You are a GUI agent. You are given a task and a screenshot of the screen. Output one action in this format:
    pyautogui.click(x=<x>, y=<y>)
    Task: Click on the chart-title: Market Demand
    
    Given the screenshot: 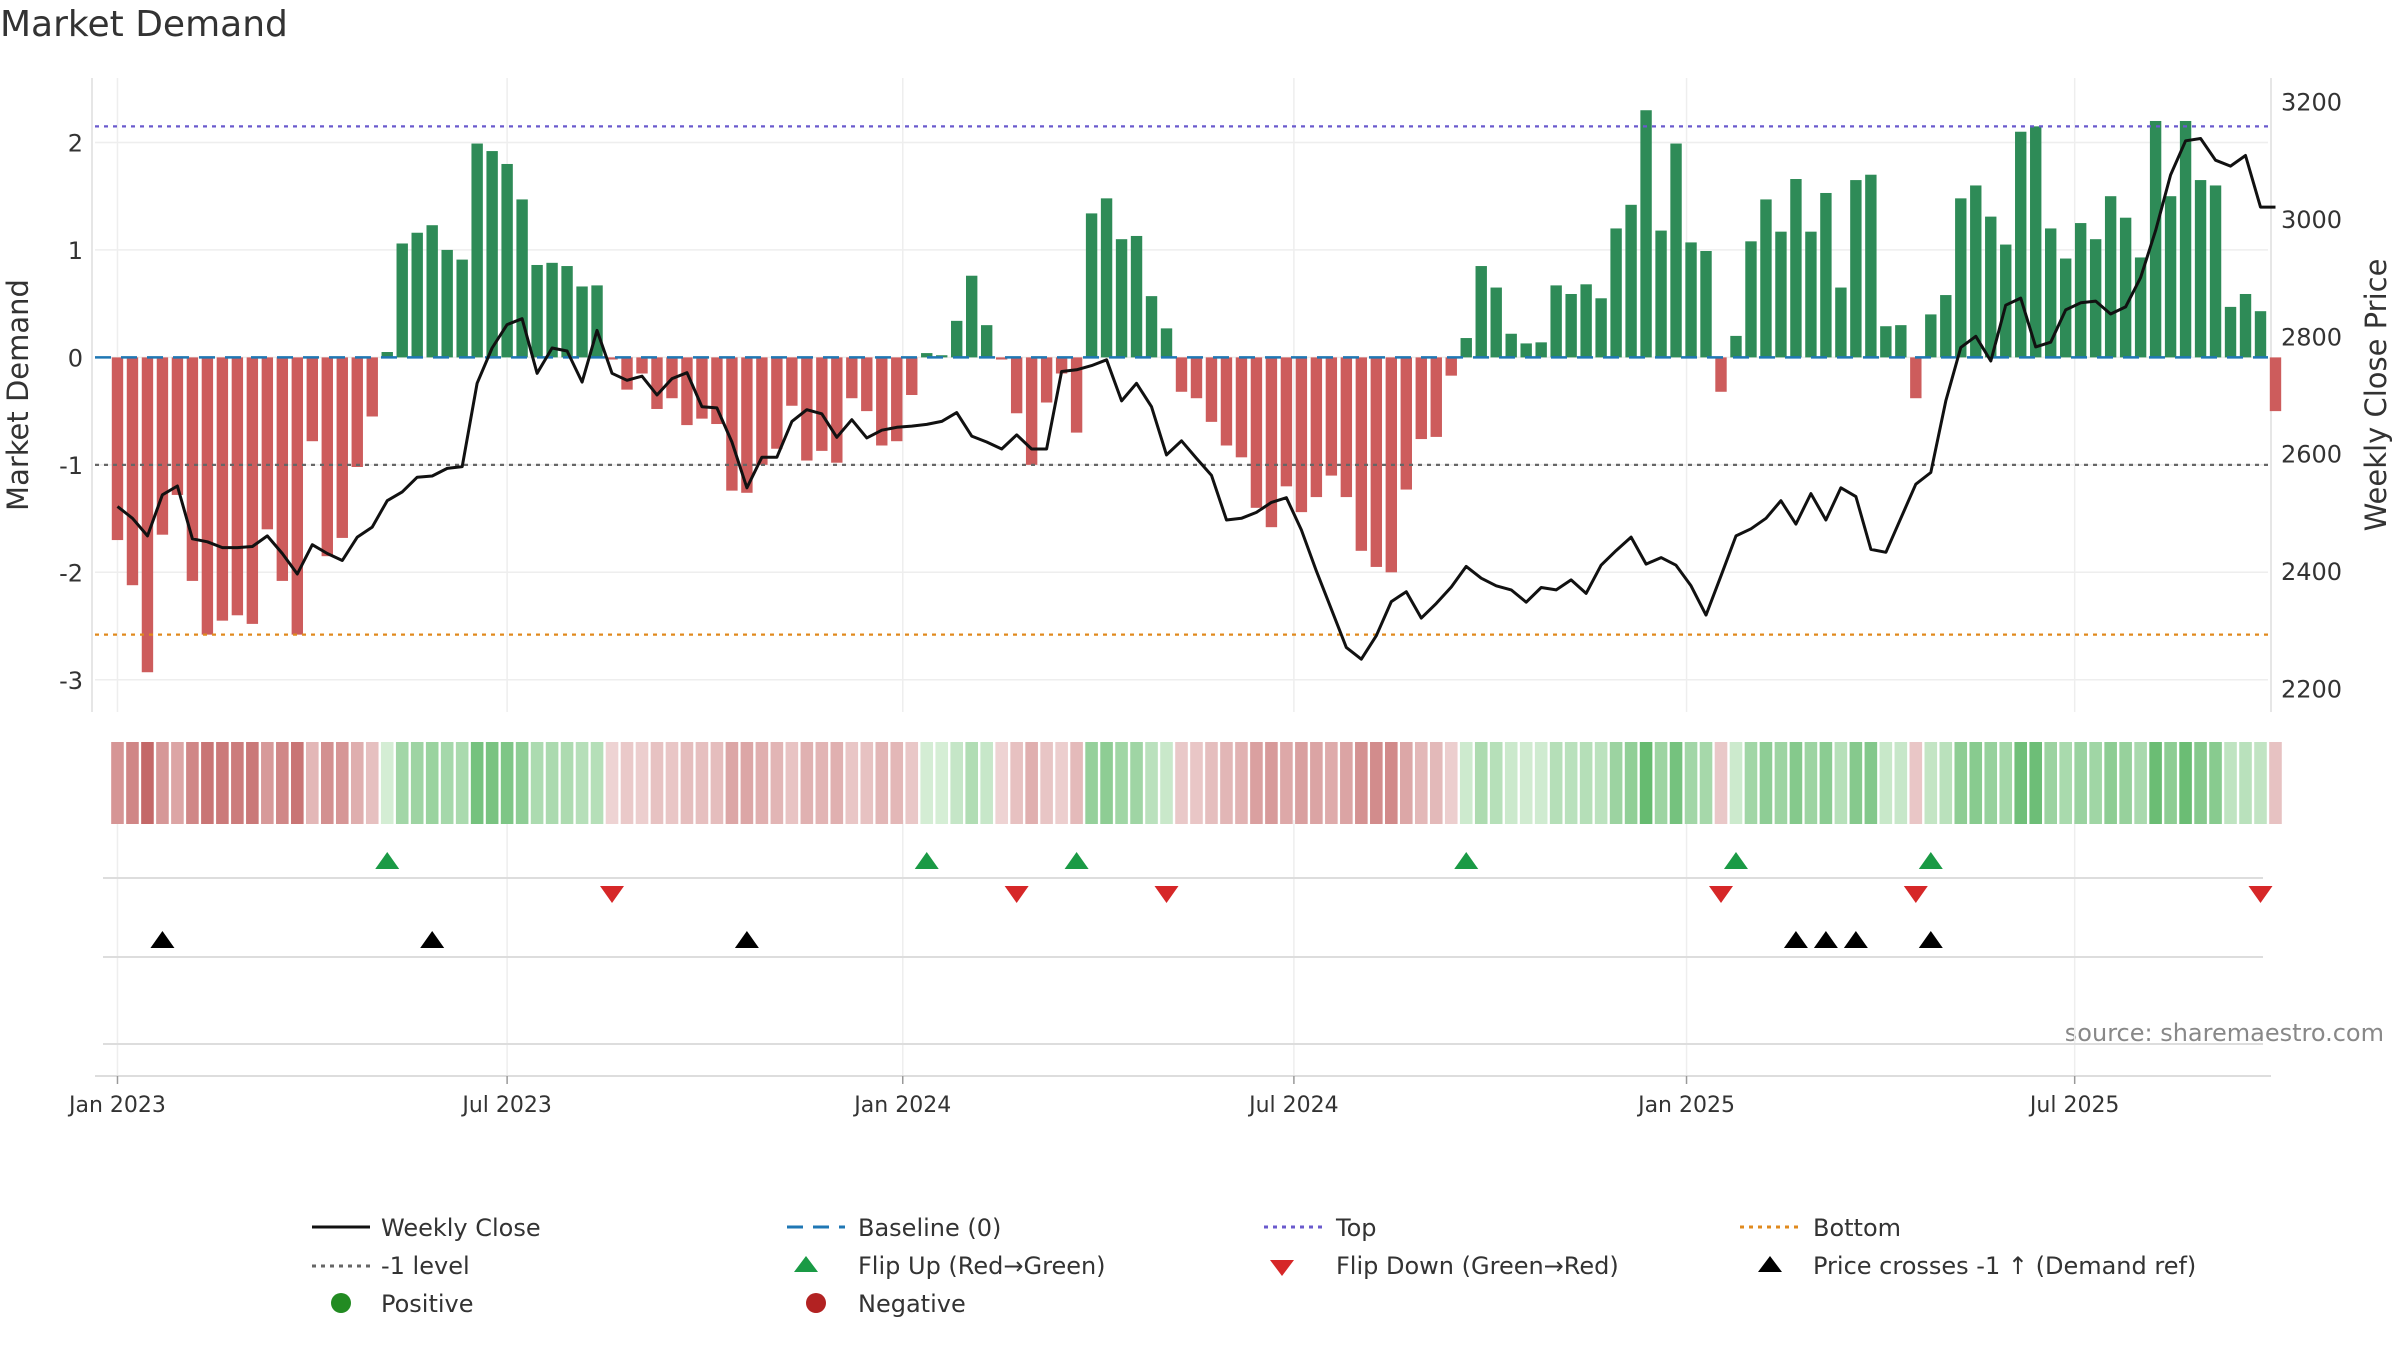 What is the action you would take?
    pyautogui.click(x=144, y=24)
    